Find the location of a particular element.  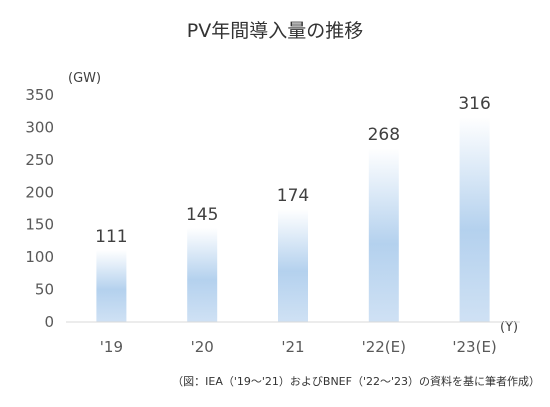

y-tick-label: 50 is located at coordinates (44, 290).